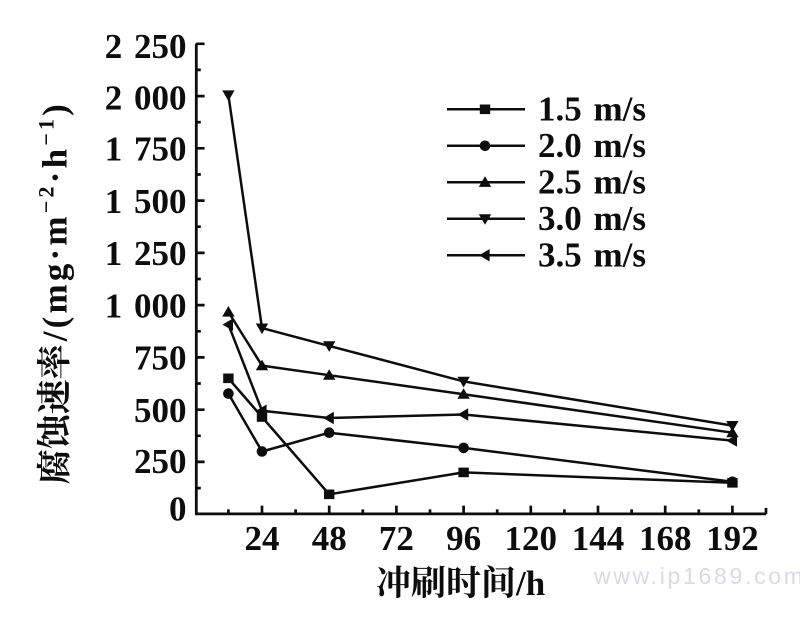 The height and width of the screenshot is (618, 800). What do you see at coordinates (54, 221) in the screenshot?
I see `svg-text: /(mg·m−2·h−1)` at bounding box center [54, 221].